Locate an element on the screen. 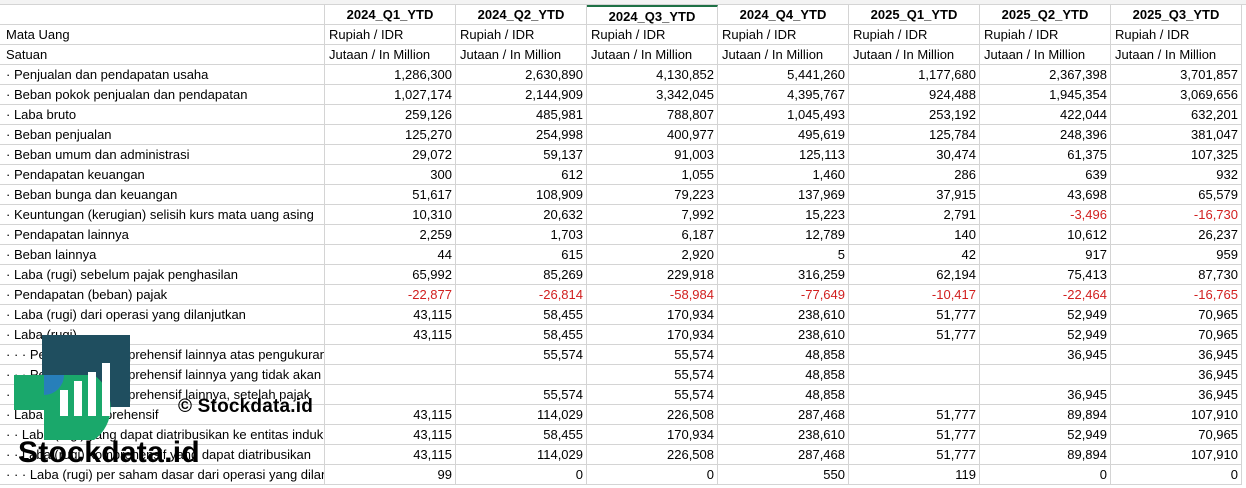 The height and width of the screenshot is (488, 1246). column-header-5: 2025_Q2_YTD is located at coordinates (1045, 15).